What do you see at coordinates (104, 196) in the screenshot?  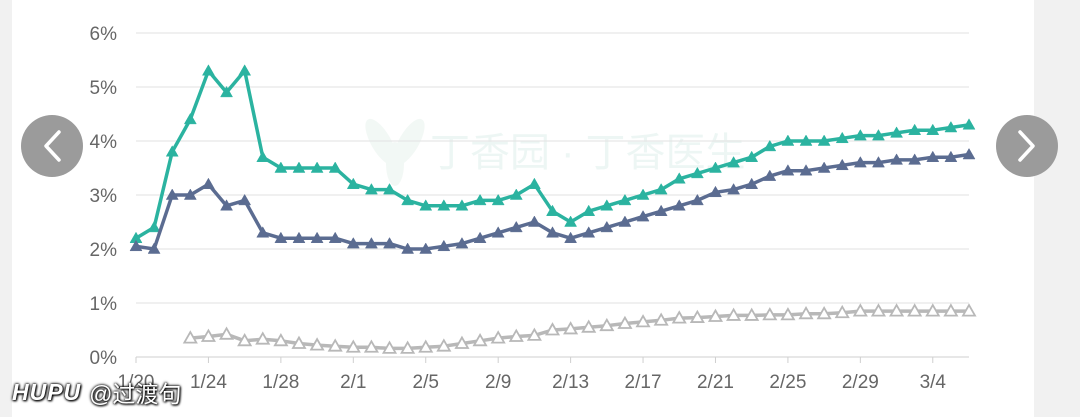 I see `y-axis-ticks: 0% 1% 2% 3% 4% 5% 6%` at bounding box center [104, 196].